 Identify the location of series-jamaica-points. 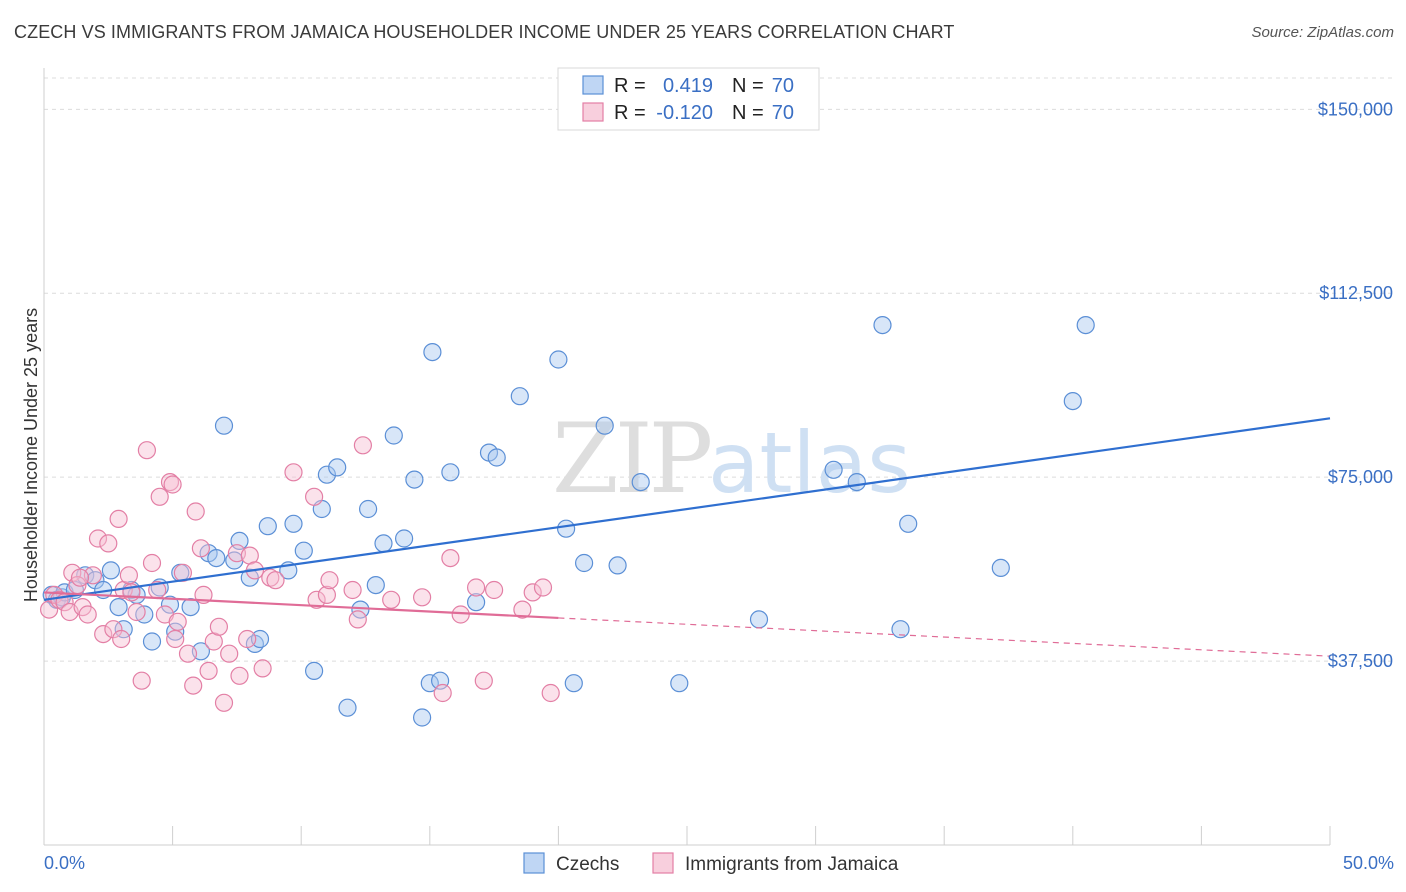
(299, 574).